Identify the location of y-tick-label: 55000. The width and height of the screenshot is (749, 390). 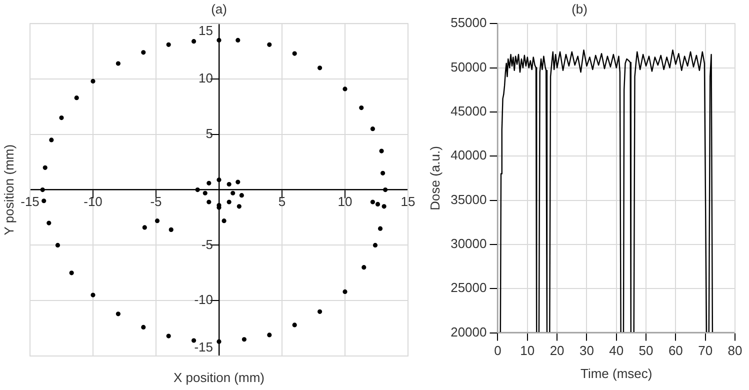
(468, 22).